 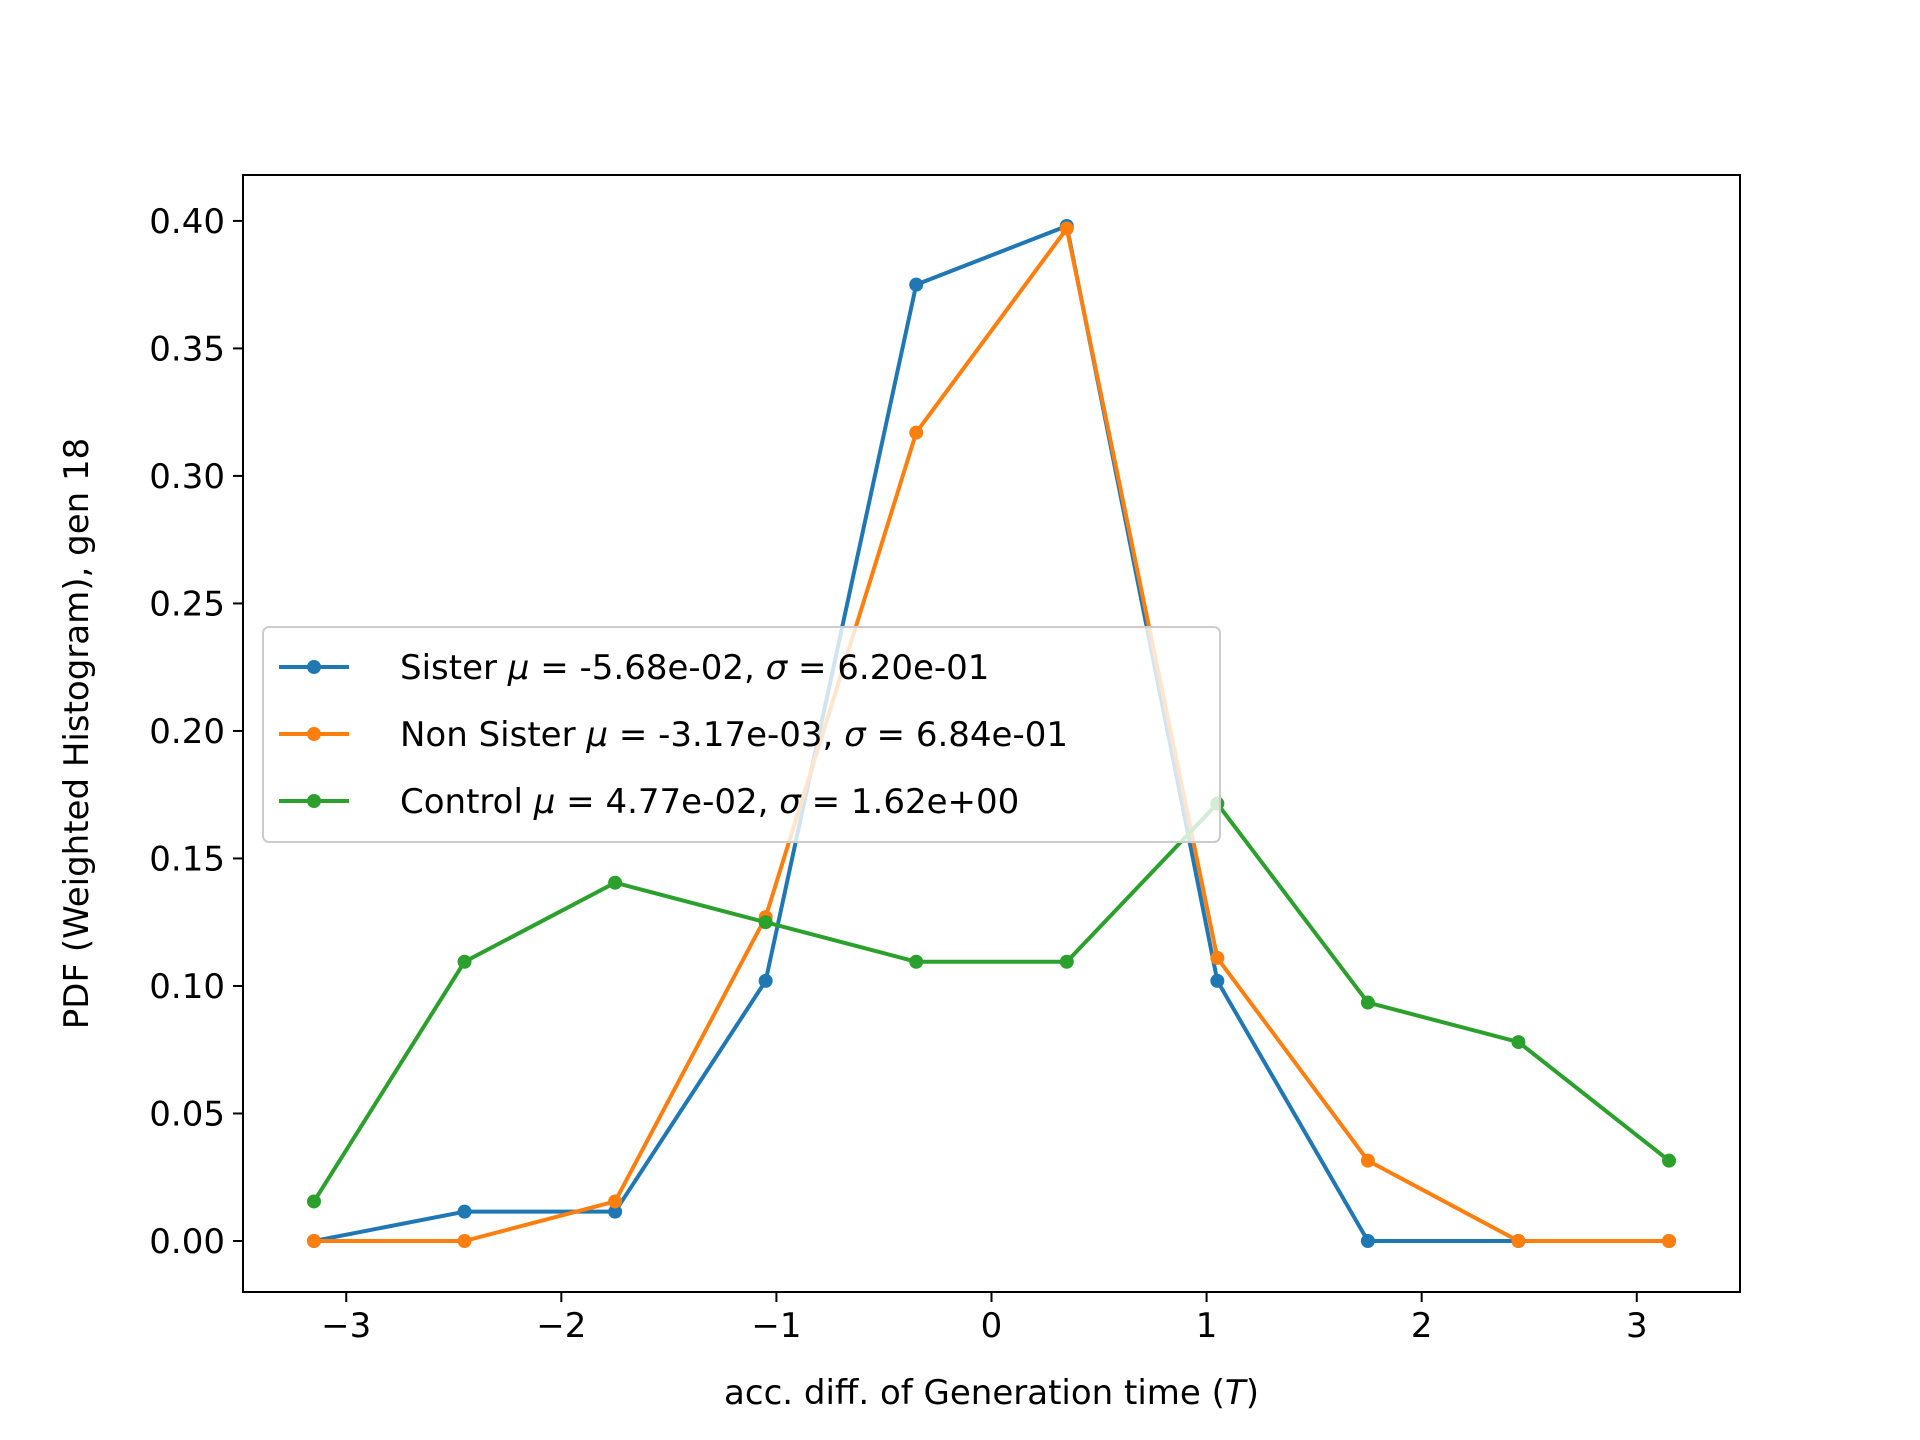 What do you see at coordinates (1236, 1393) in the screenshot?
I see `x-axis-label-symbol: T` at bounding box center [1236, 1393].